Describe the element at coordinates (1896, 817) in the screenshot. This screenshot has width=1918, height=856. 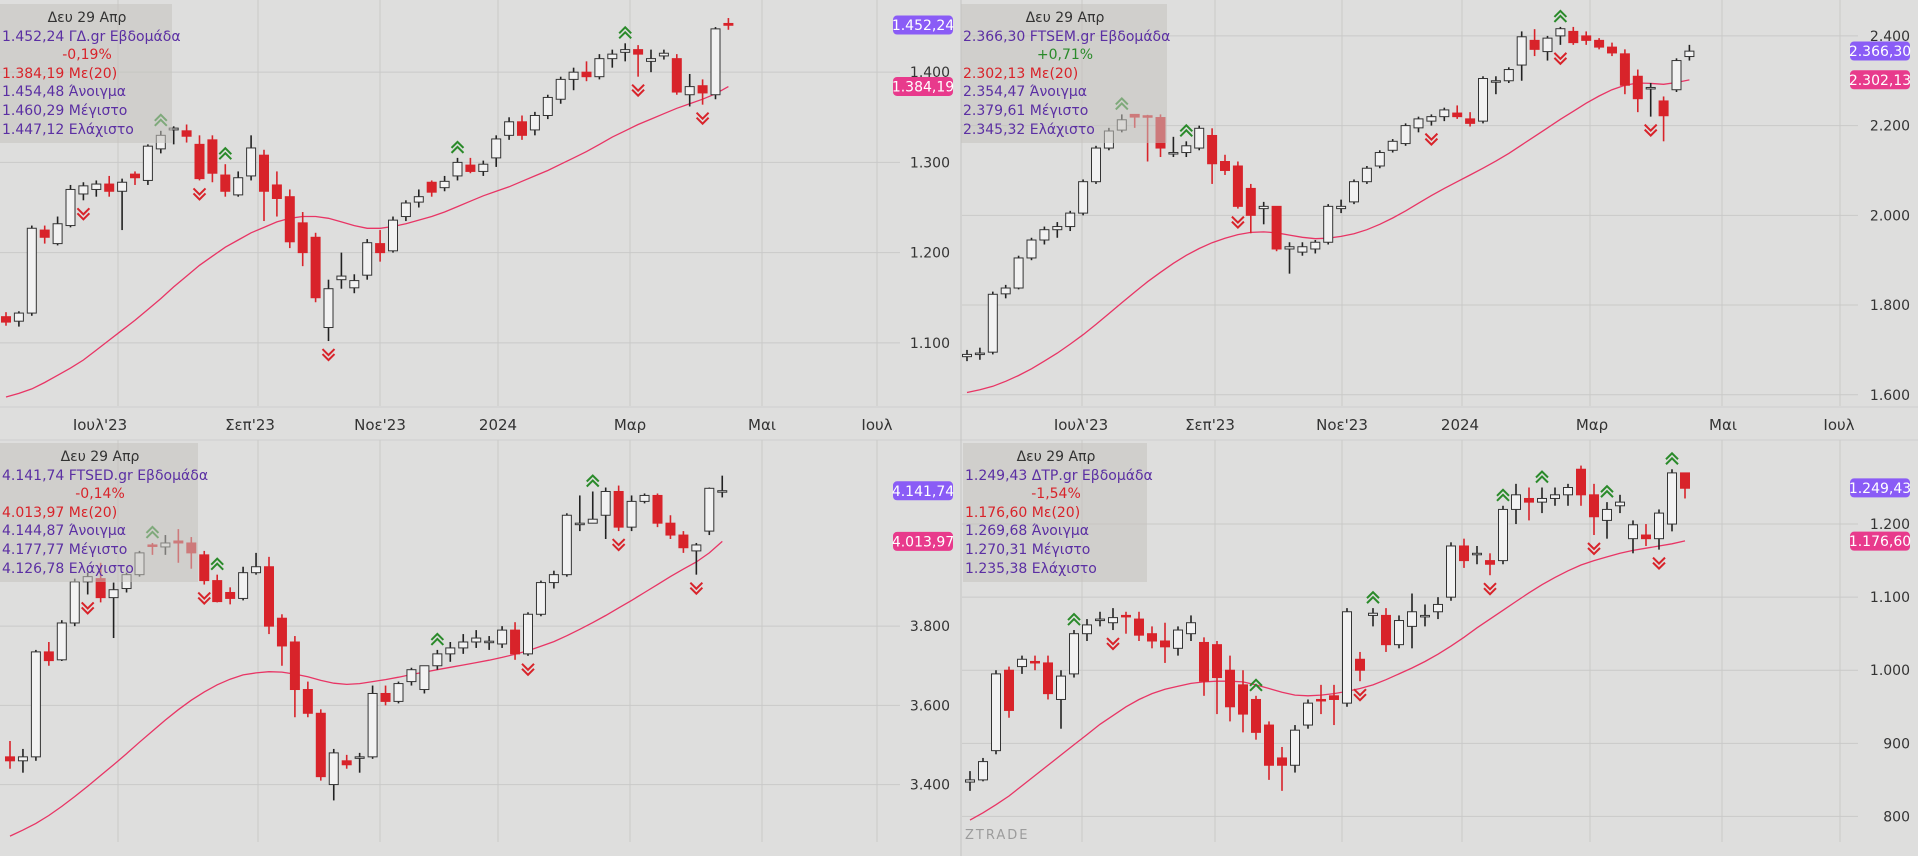
I see `y-tick-label: 800` at that location.